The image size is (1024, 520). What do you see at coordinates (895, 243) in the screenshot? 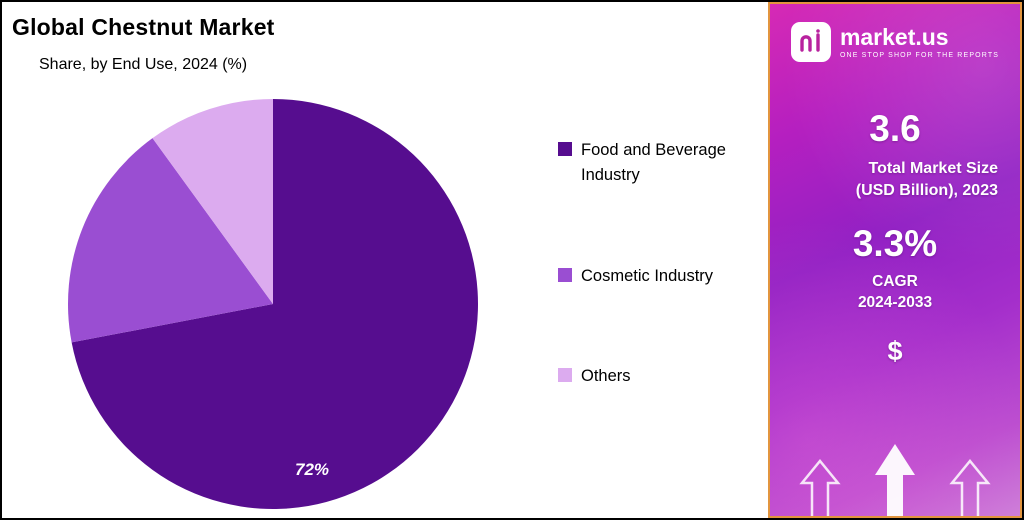
I see `stat-cagr-value: 3.3%` at bounding box center [895, 243].